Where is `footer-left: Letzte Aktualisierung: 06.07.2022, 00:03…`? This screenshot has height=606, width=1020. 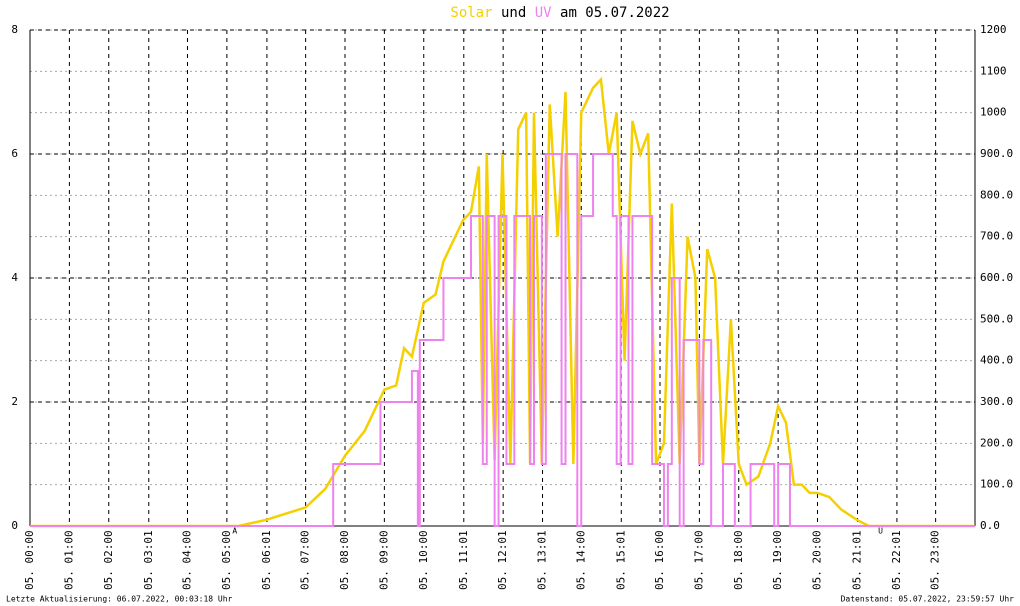 footer-left: Letzte Aktualisierung: 06.07.2022, 00:03… is located at coordinates (119, 599).